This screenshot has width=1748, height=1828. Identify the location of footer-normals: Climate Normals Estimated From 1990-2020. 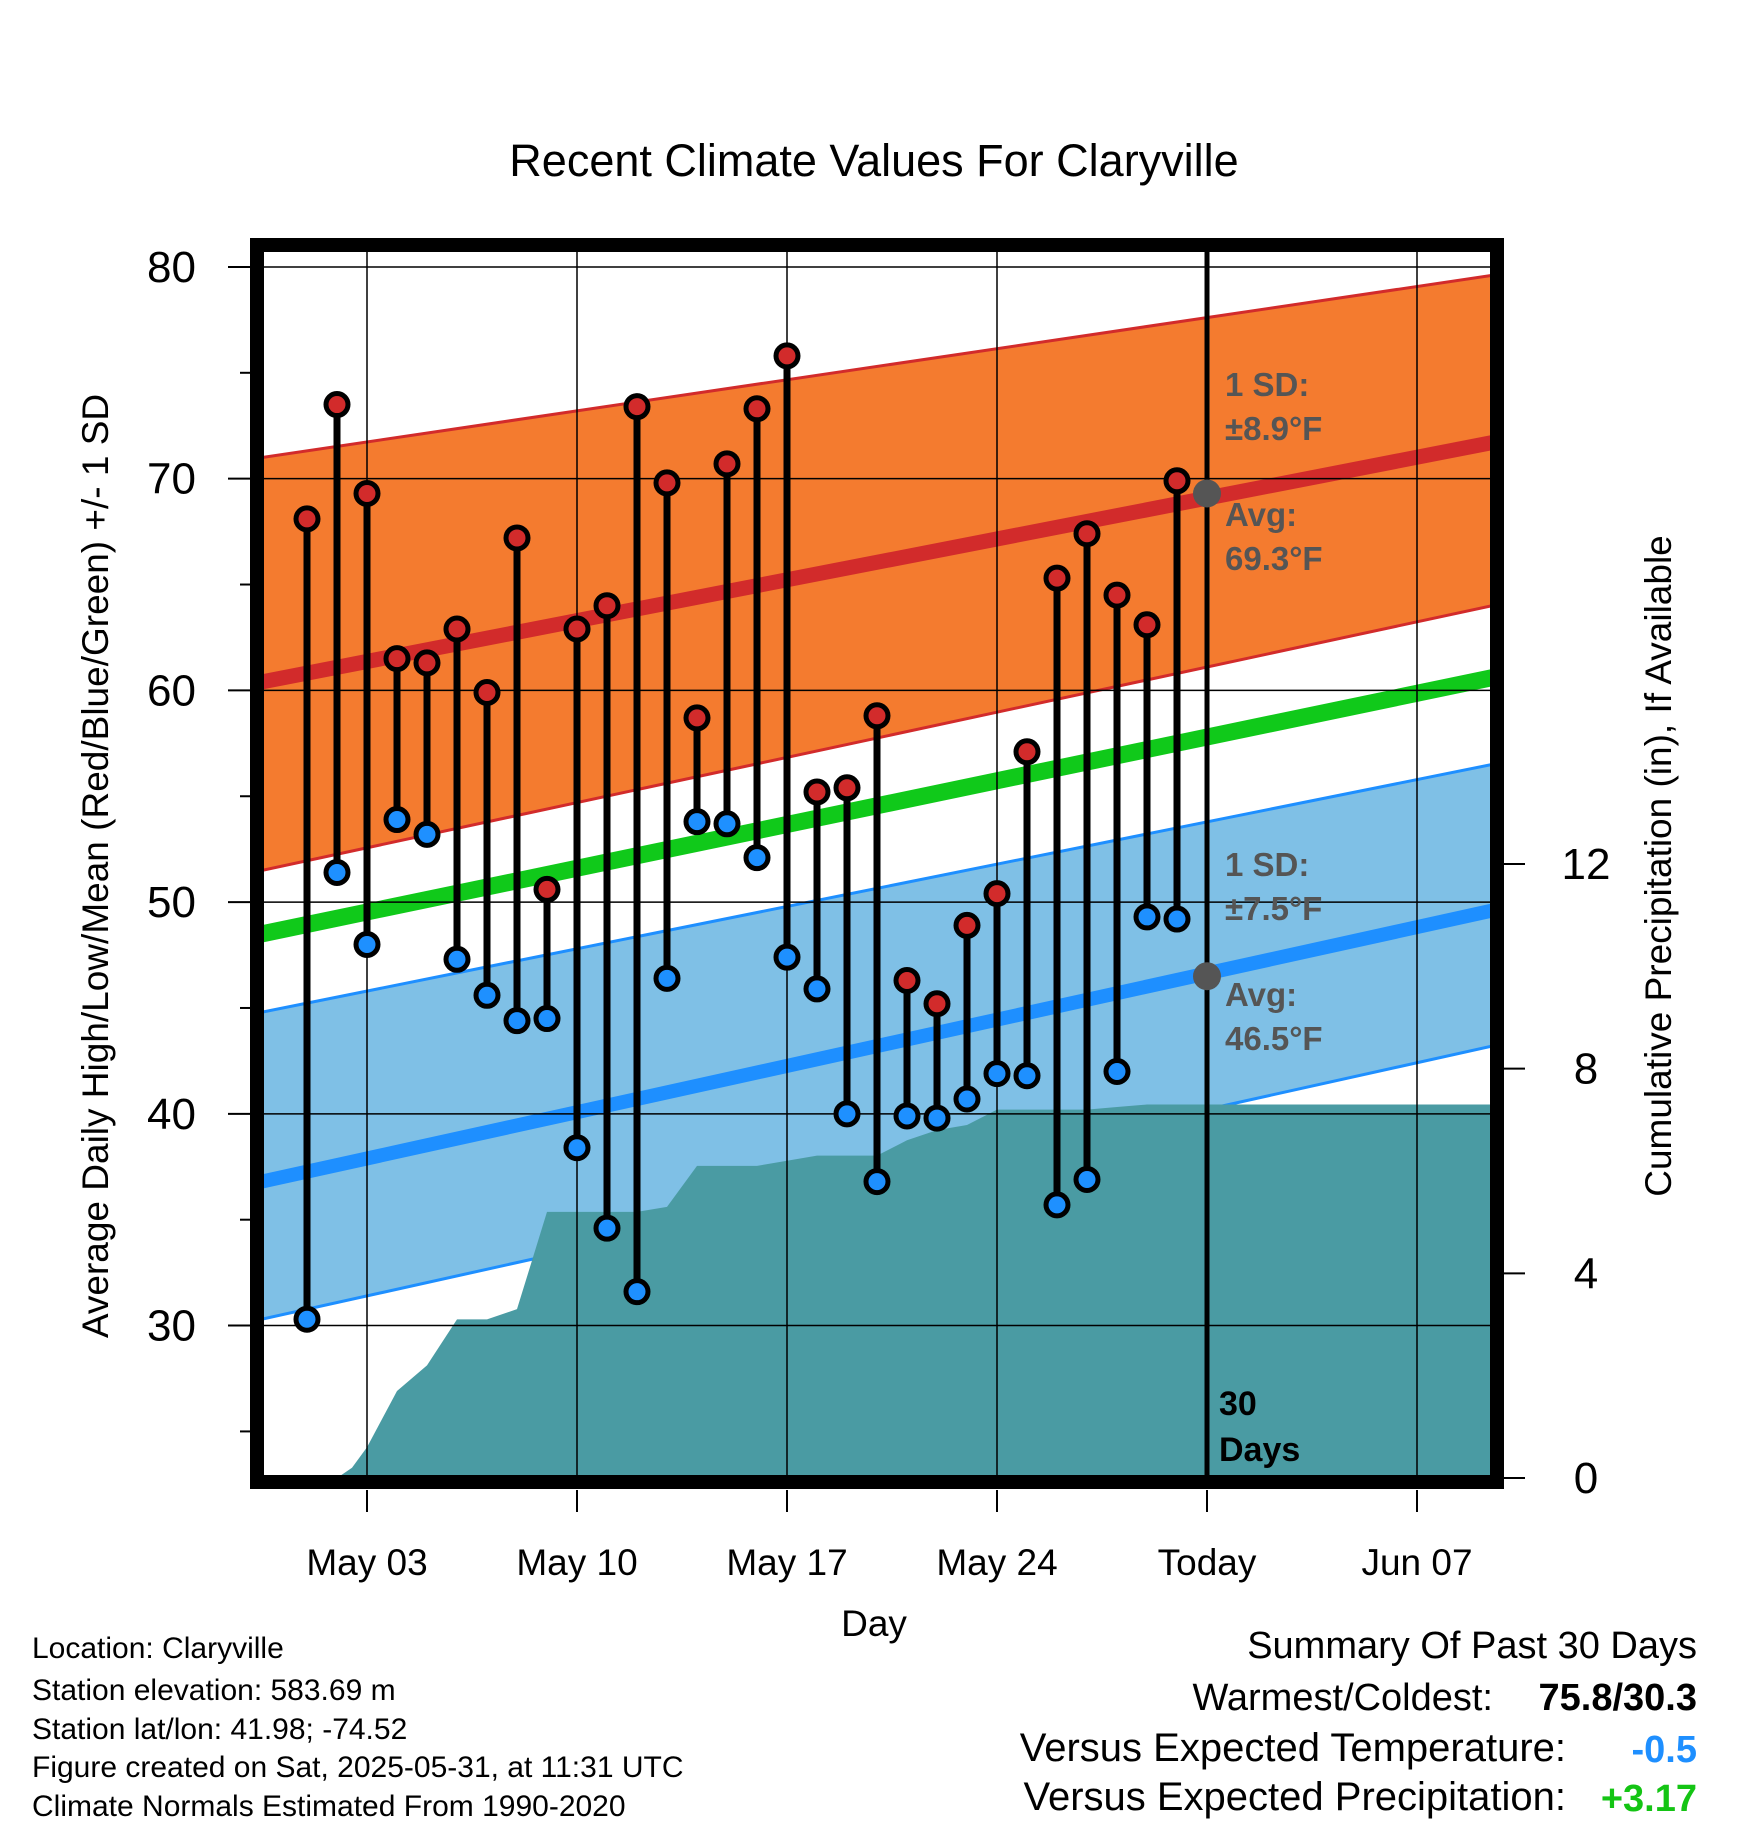
(329, 1806).